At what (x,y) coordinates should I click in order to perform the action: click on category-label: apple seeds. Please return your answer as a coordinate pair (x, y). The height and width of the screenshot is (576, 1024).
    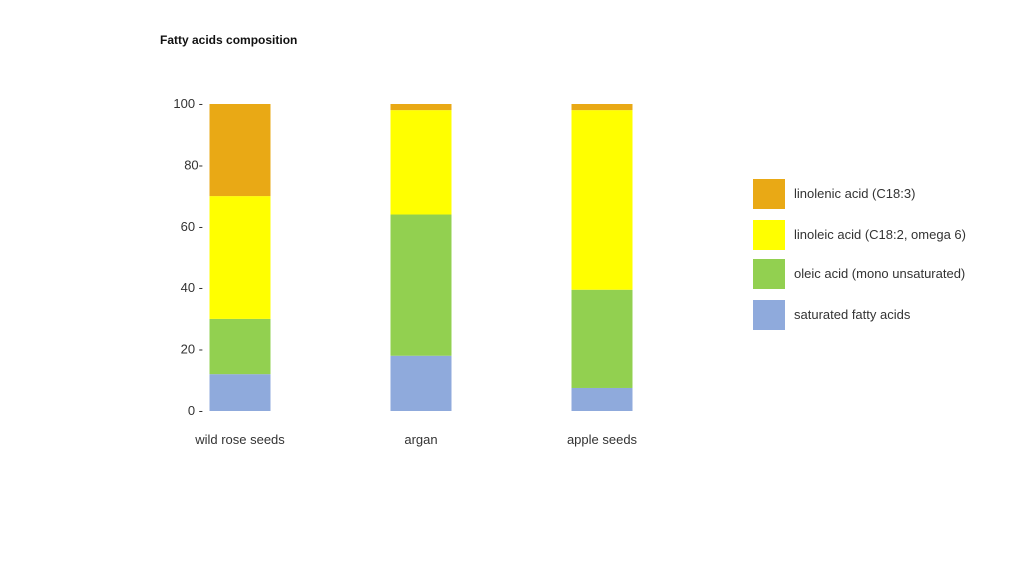
    Looking at the image, I should click on (602, 439).